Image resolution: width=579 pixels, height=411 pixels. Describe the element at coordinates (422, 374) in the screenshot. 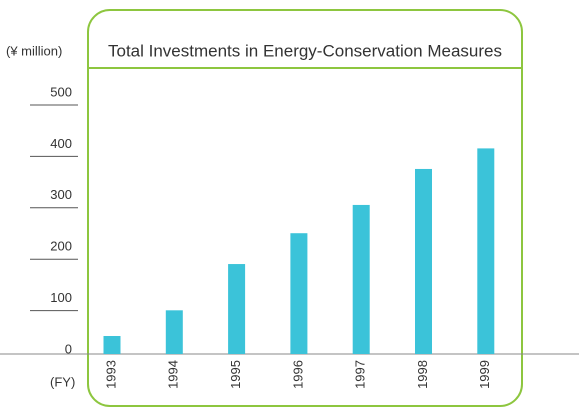

I see `x-tick-label: 1998` at that location.